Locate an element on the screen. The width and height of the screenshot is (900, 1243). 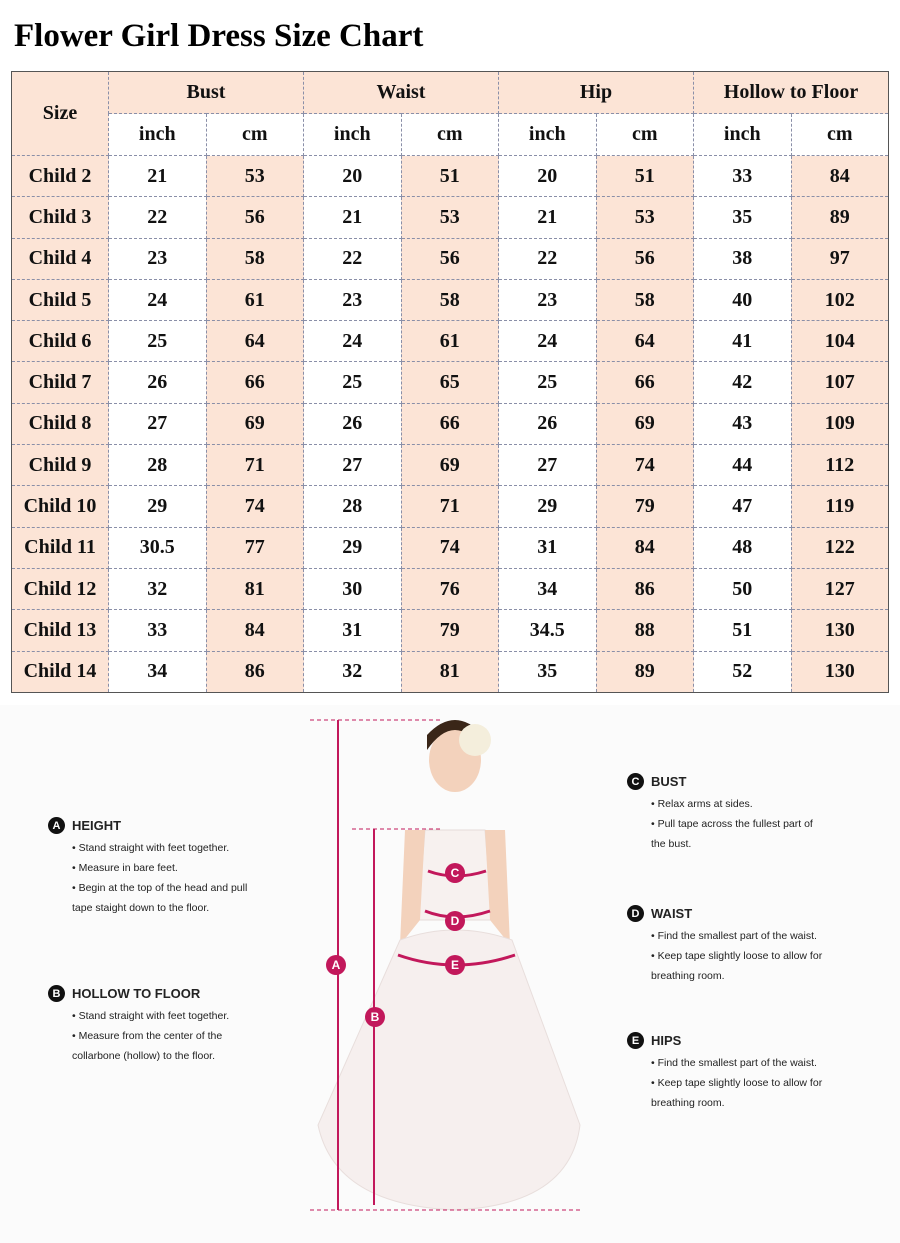
size-cell: Child 12 is located at coordinates (60, 589).